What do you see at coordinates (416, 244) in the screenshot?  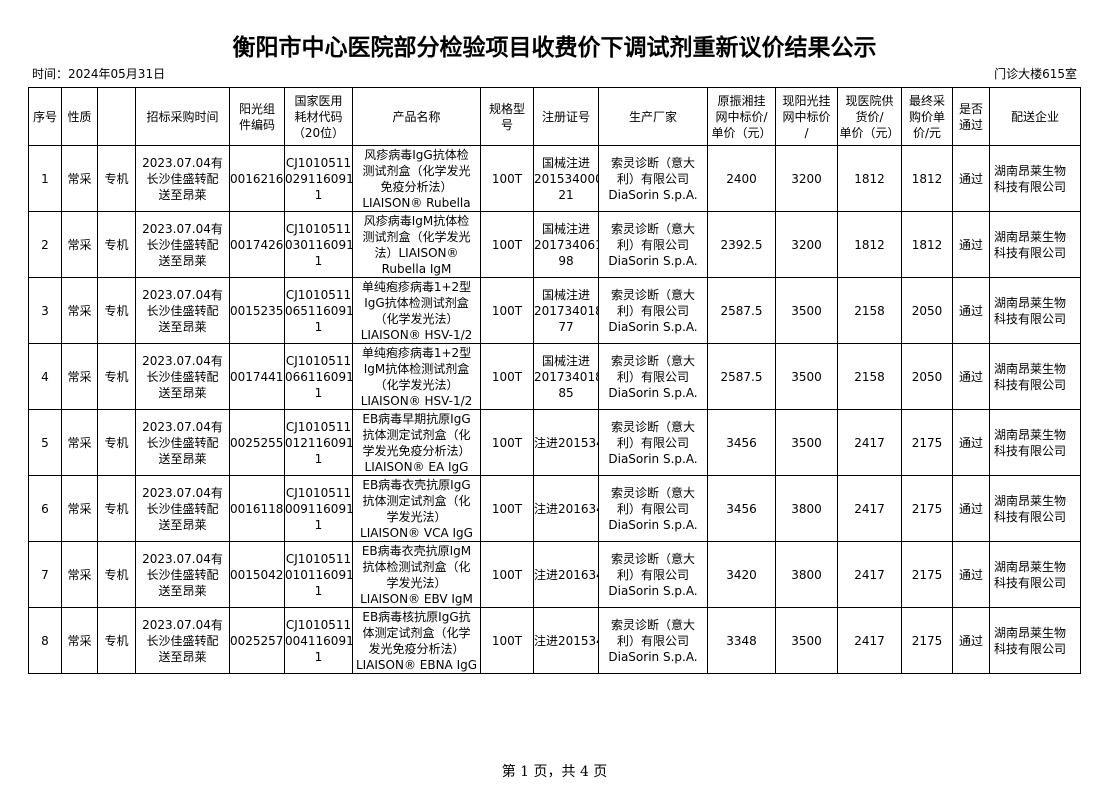 I see `cell: 风疹病毒IgM抗体检 测试剂盒（化学发光 法）LIAISON® Rubella IgM` at bounding box center [416, 244].